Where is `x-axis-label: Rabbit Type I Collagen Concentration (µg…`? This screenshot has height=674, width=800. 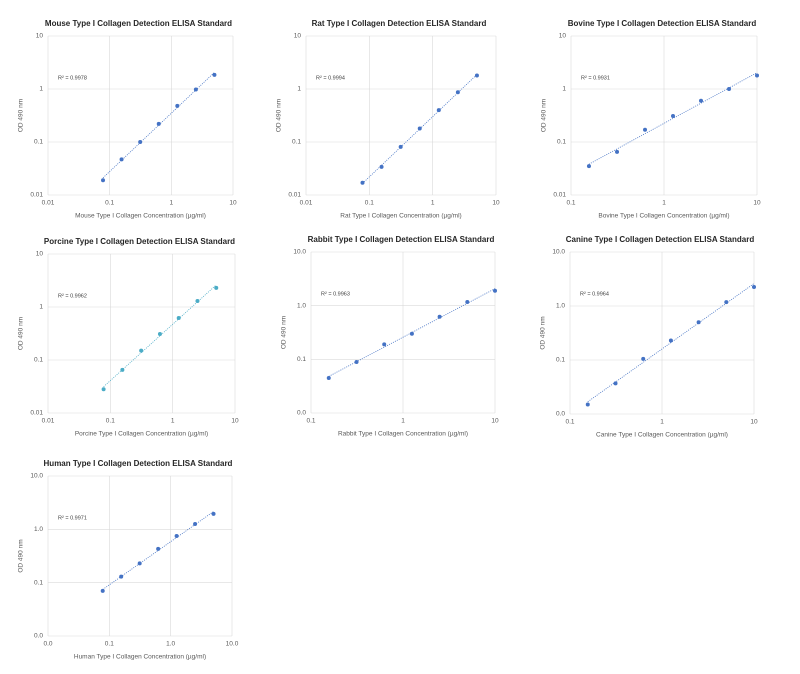 x-axis-label: Rabbit Type I Collagen Concentration (µg… is located at coordinates (403, 434).